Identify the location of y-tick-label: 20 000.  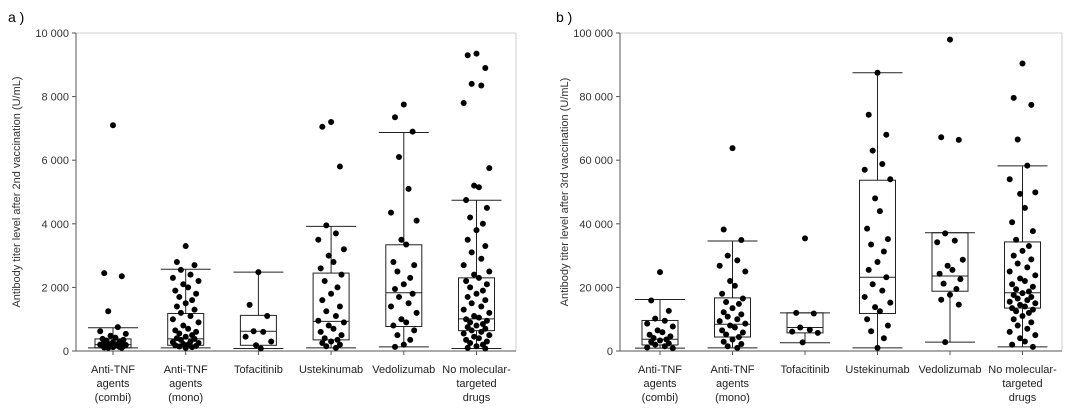
(596, 288).